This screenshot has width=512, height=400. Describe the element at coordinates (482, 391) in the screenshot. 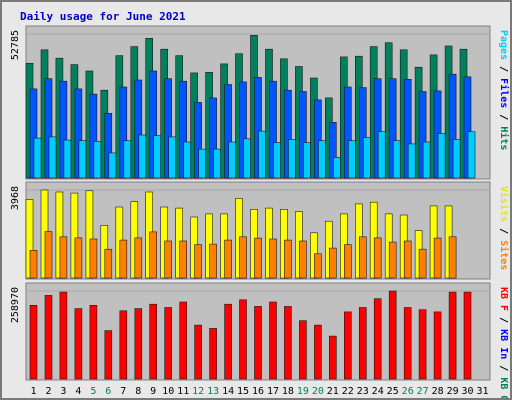

I see `x-tick-label-31: 31` at that location.